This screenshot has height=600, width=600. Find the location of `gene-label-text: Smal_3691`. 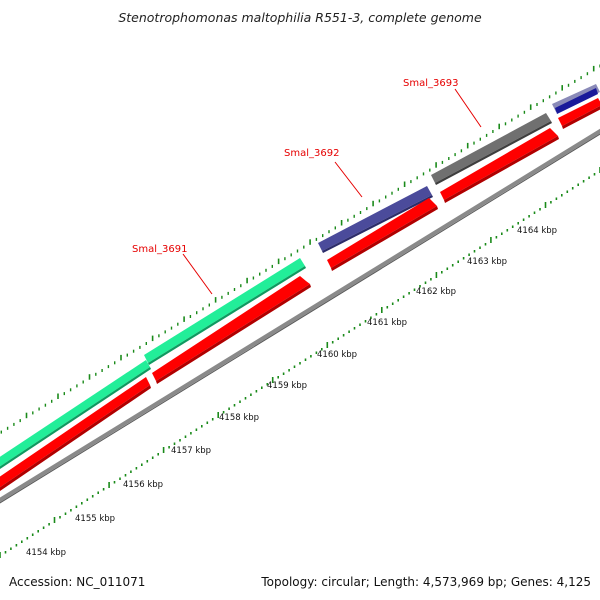

gene-label-text: Smal_3691 is located at coordinates (159, 249).